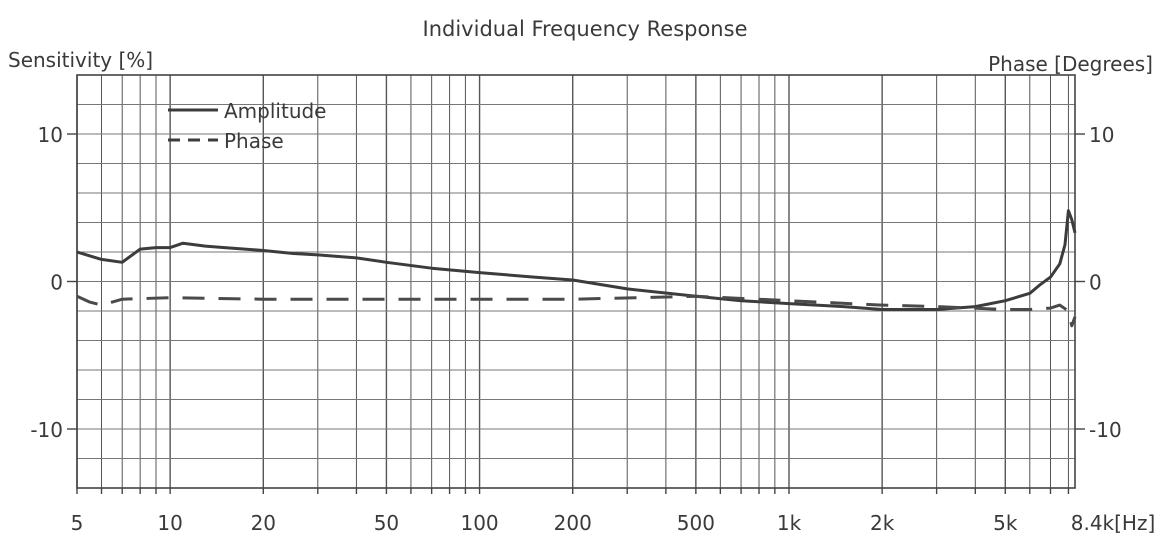 Image resolution: width=1157 pixels, height=539 pixels. I want to click on y-tick-label-right: 0, so click(1095, 283).